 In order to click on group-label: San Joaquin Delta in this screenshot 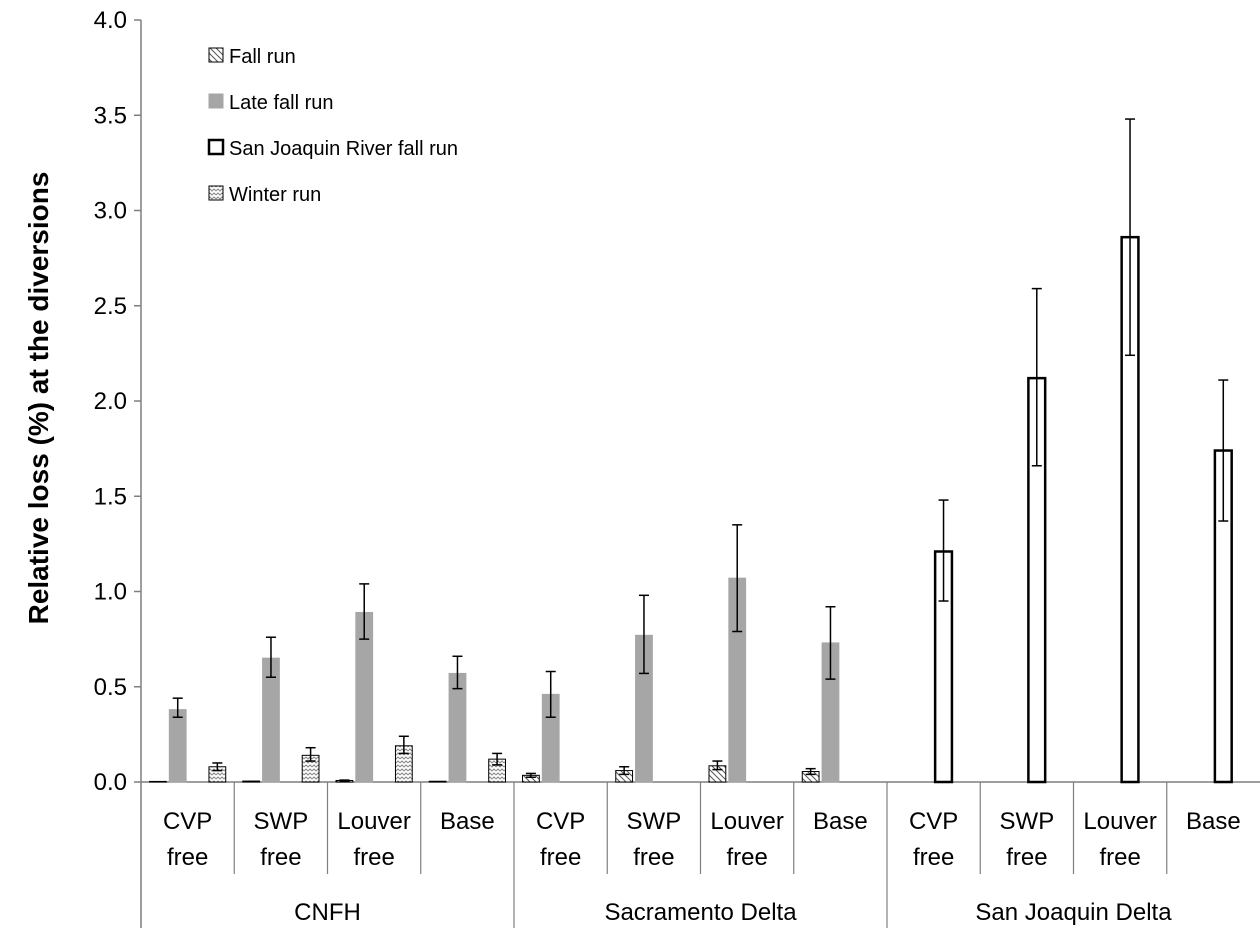, I will do `click(1073, 912)`.